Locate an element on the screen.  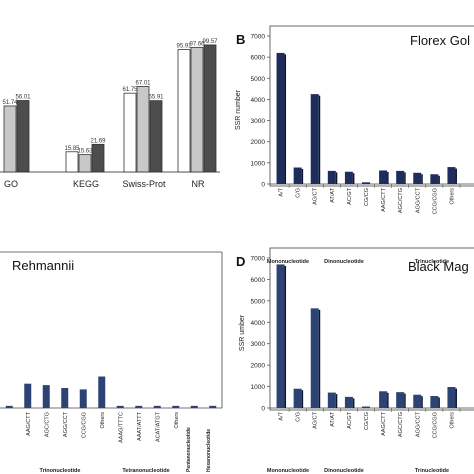
x-tick-label: AAG/CTT is located at coordinates (384, 423).